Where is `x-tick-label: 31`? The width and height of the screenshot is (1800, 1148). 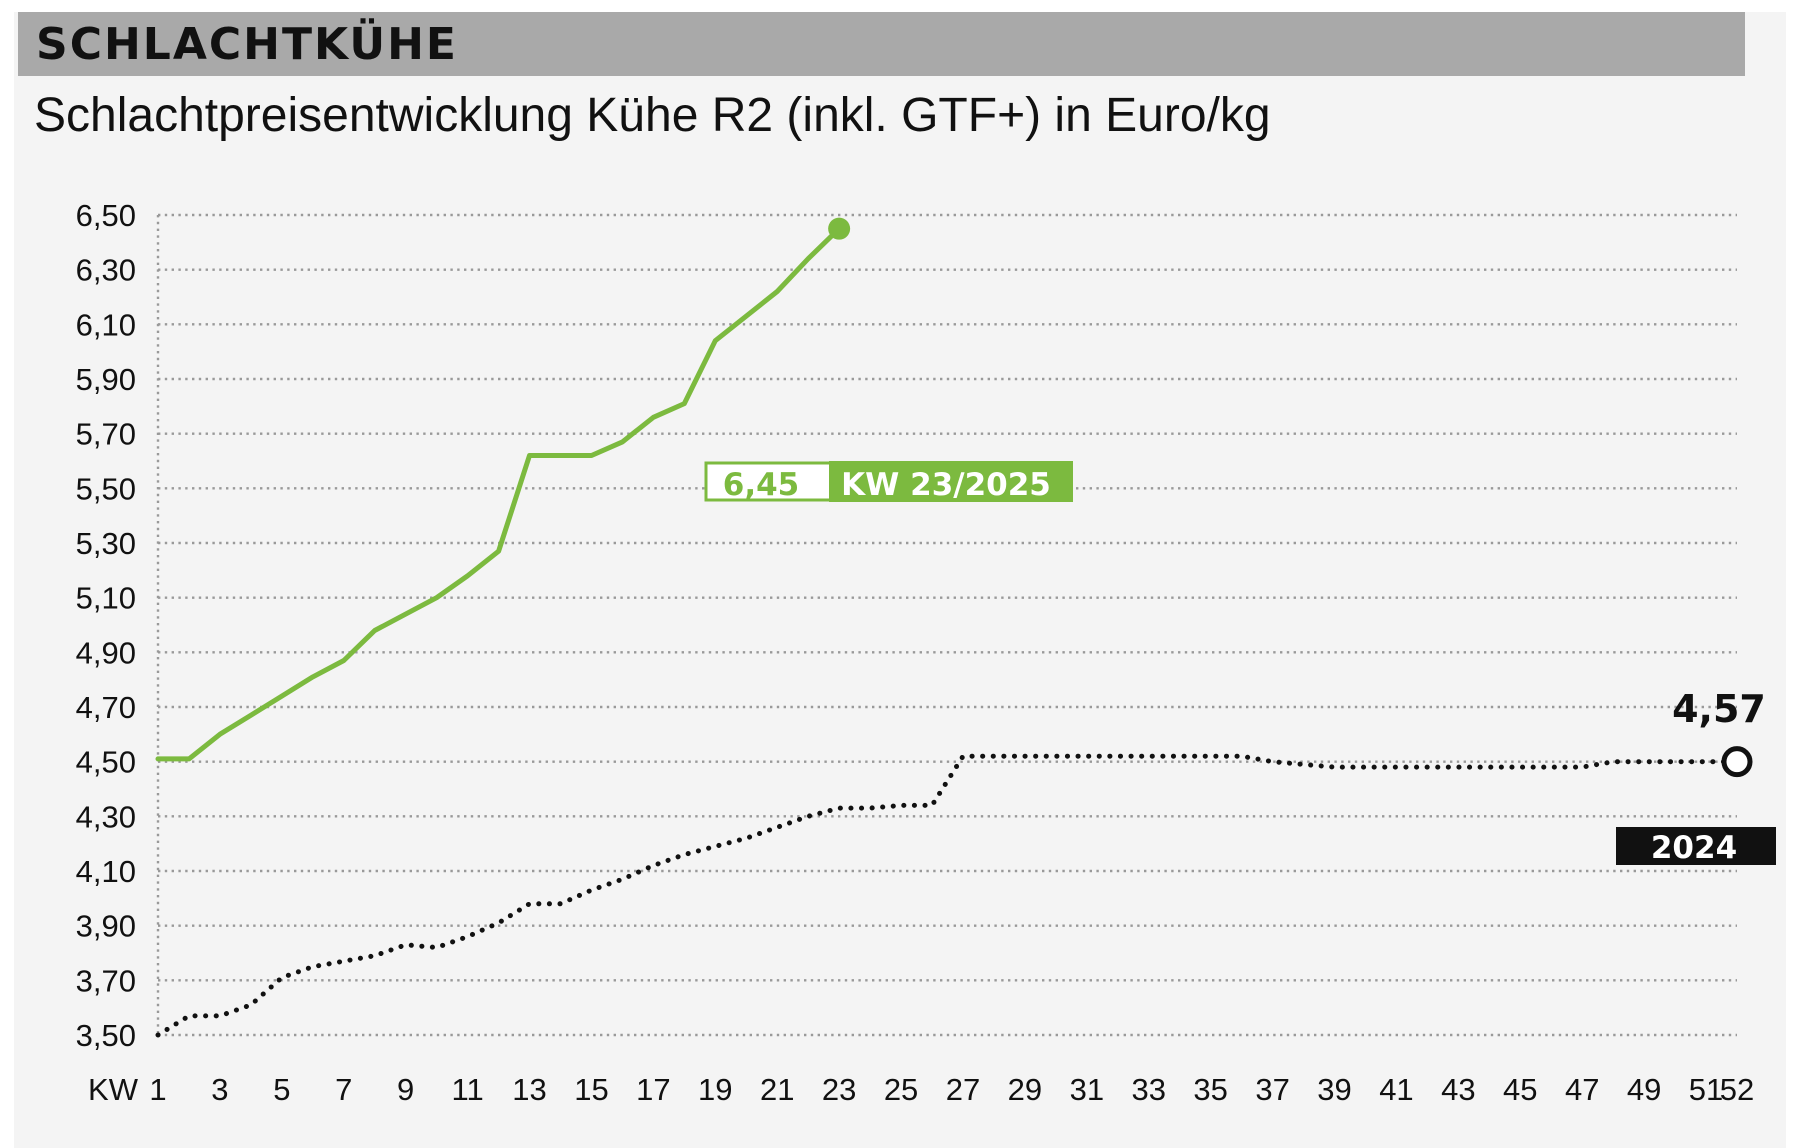 x-tick-label: 31 is located at coordinates (1087, 1089).